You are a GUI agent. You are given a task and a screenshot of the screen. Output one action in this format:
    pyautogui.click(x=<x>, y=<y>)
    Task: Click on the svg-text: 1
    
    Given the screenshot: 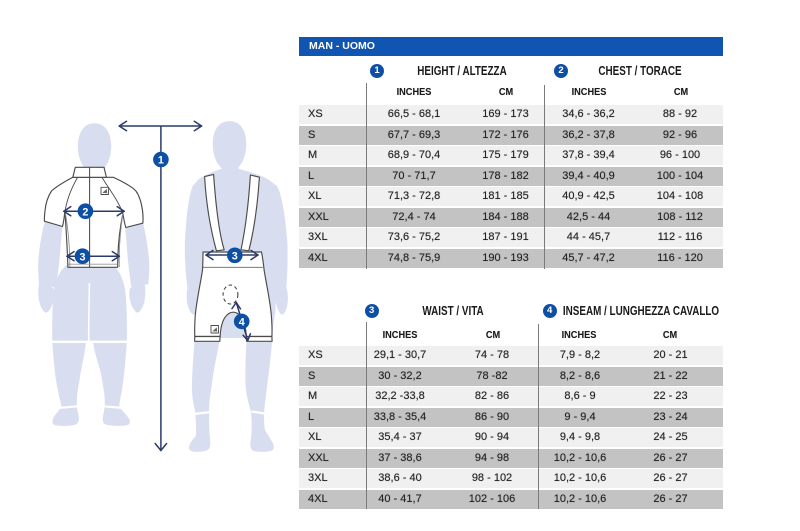 What is the action you would take?
    pyautogui.click(x=161, y=161)
    